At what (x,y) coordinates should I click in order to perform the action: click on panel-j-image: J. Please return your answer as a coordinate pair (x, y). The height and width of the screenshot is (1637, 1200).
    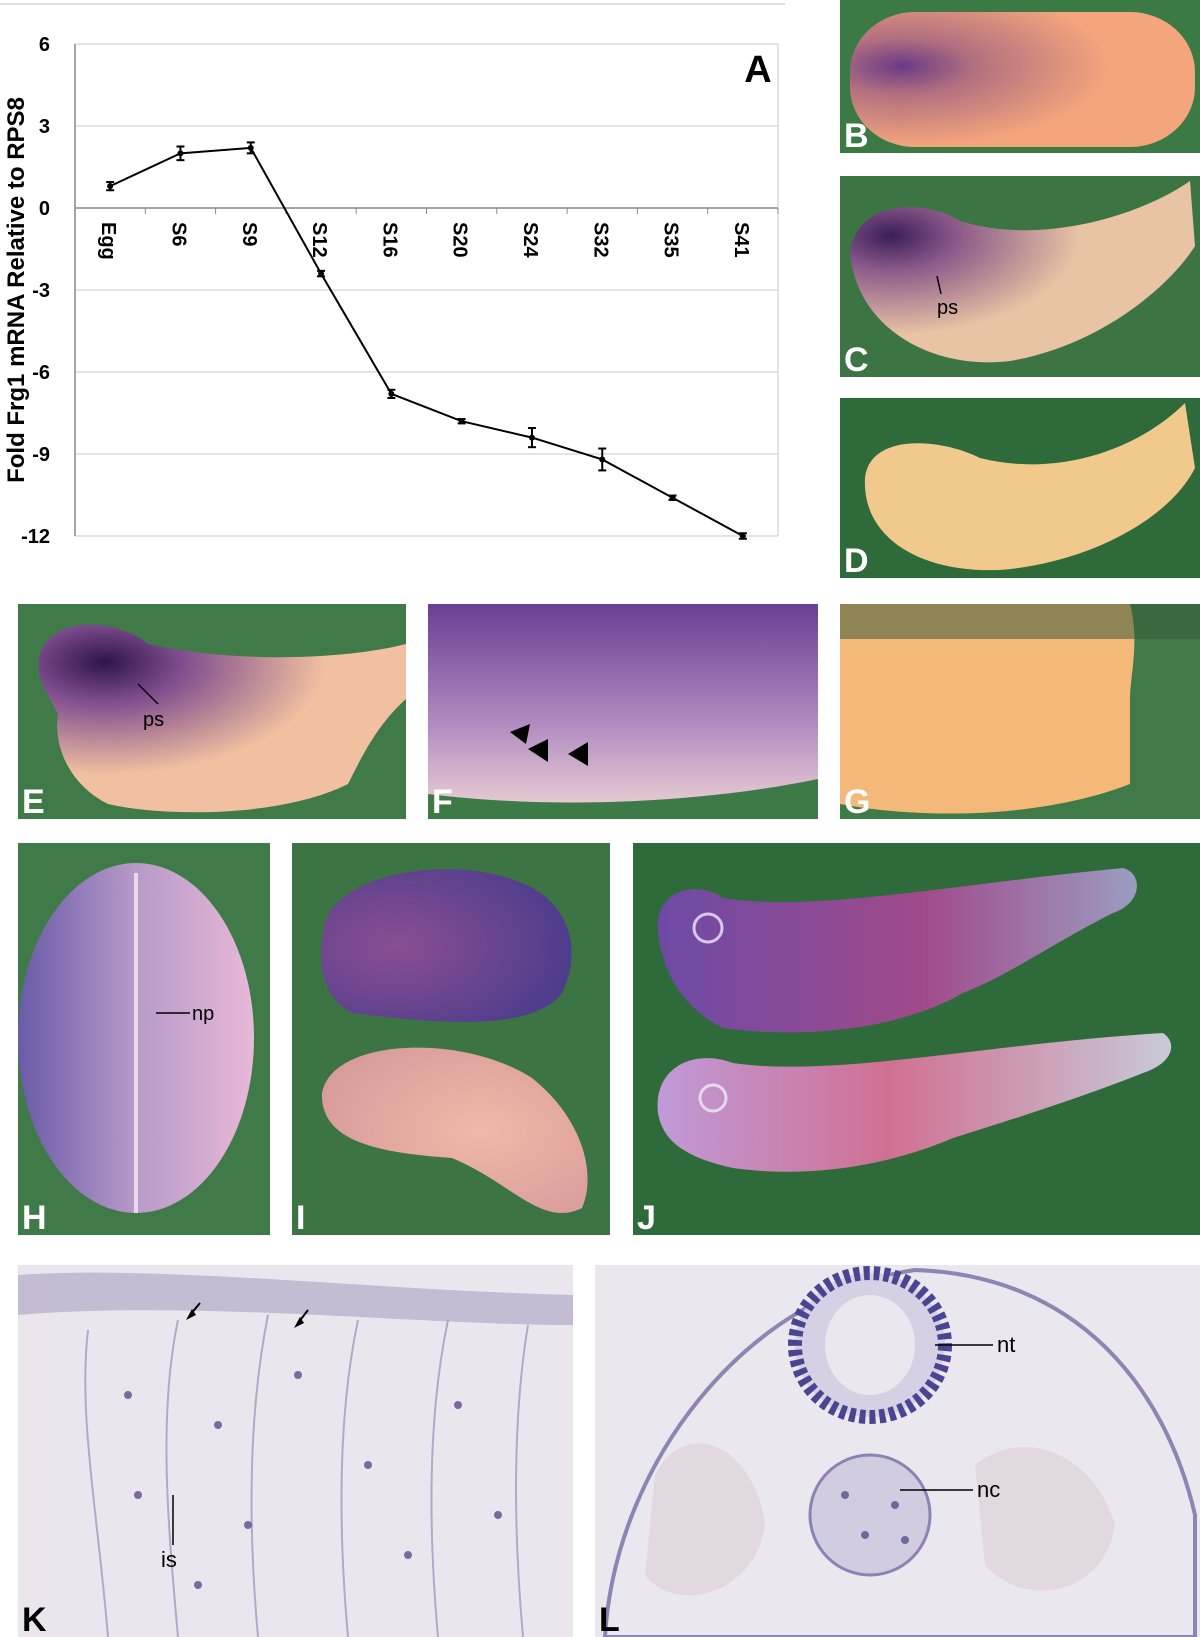
    Looking at the image, I should click on (916, 1039).